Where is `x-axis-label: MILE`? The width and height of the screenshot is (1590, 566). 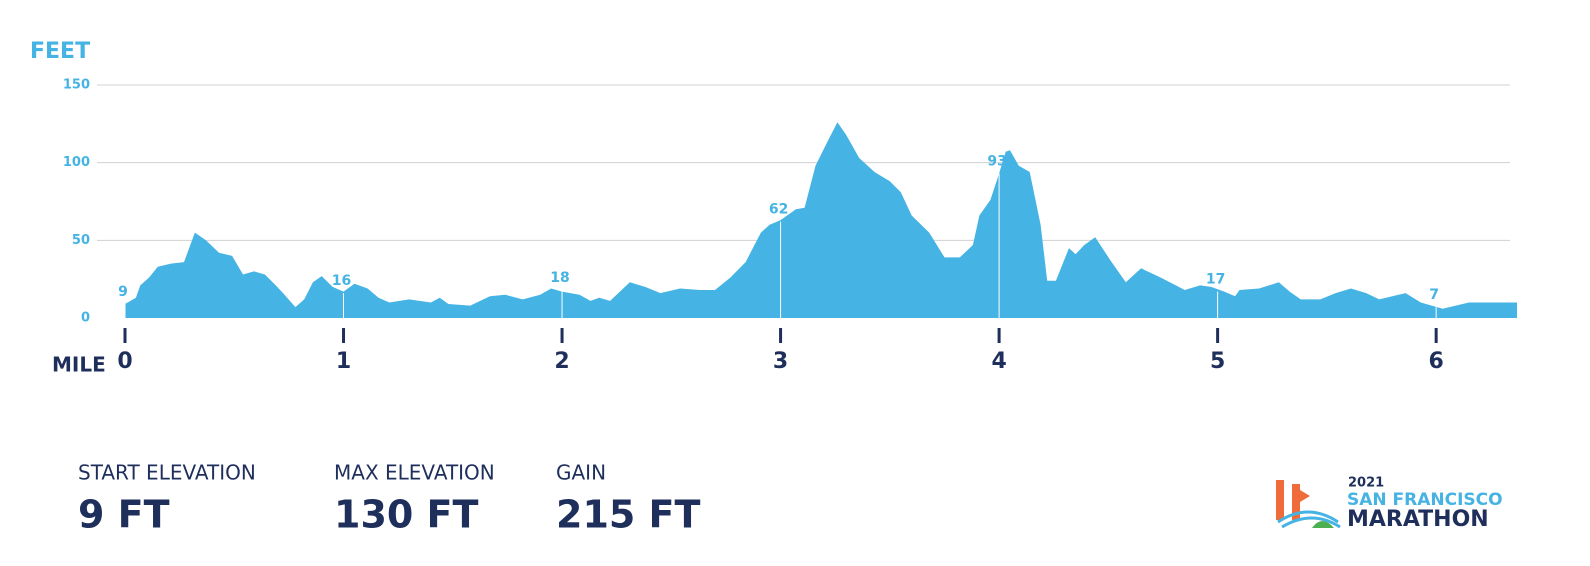
x-axis-label: MILE is located at coordinates (79, 365).